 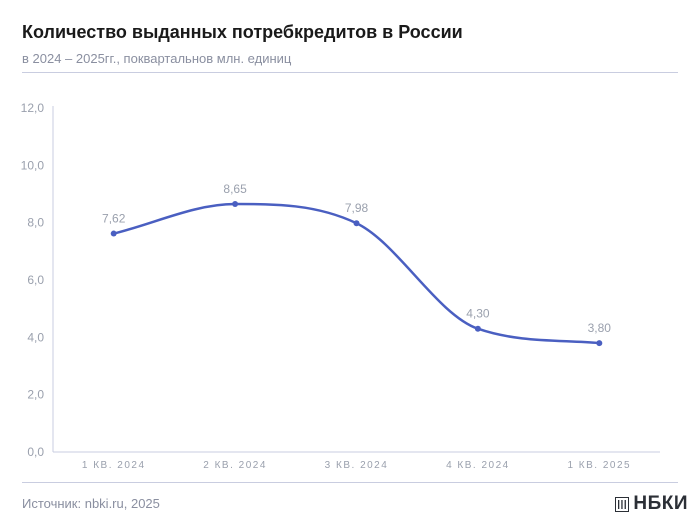 What do you see at coordinates (33, 165) in the screenshot?
I see `y-tick-label: 10,0` at bounding box center [33, 165].